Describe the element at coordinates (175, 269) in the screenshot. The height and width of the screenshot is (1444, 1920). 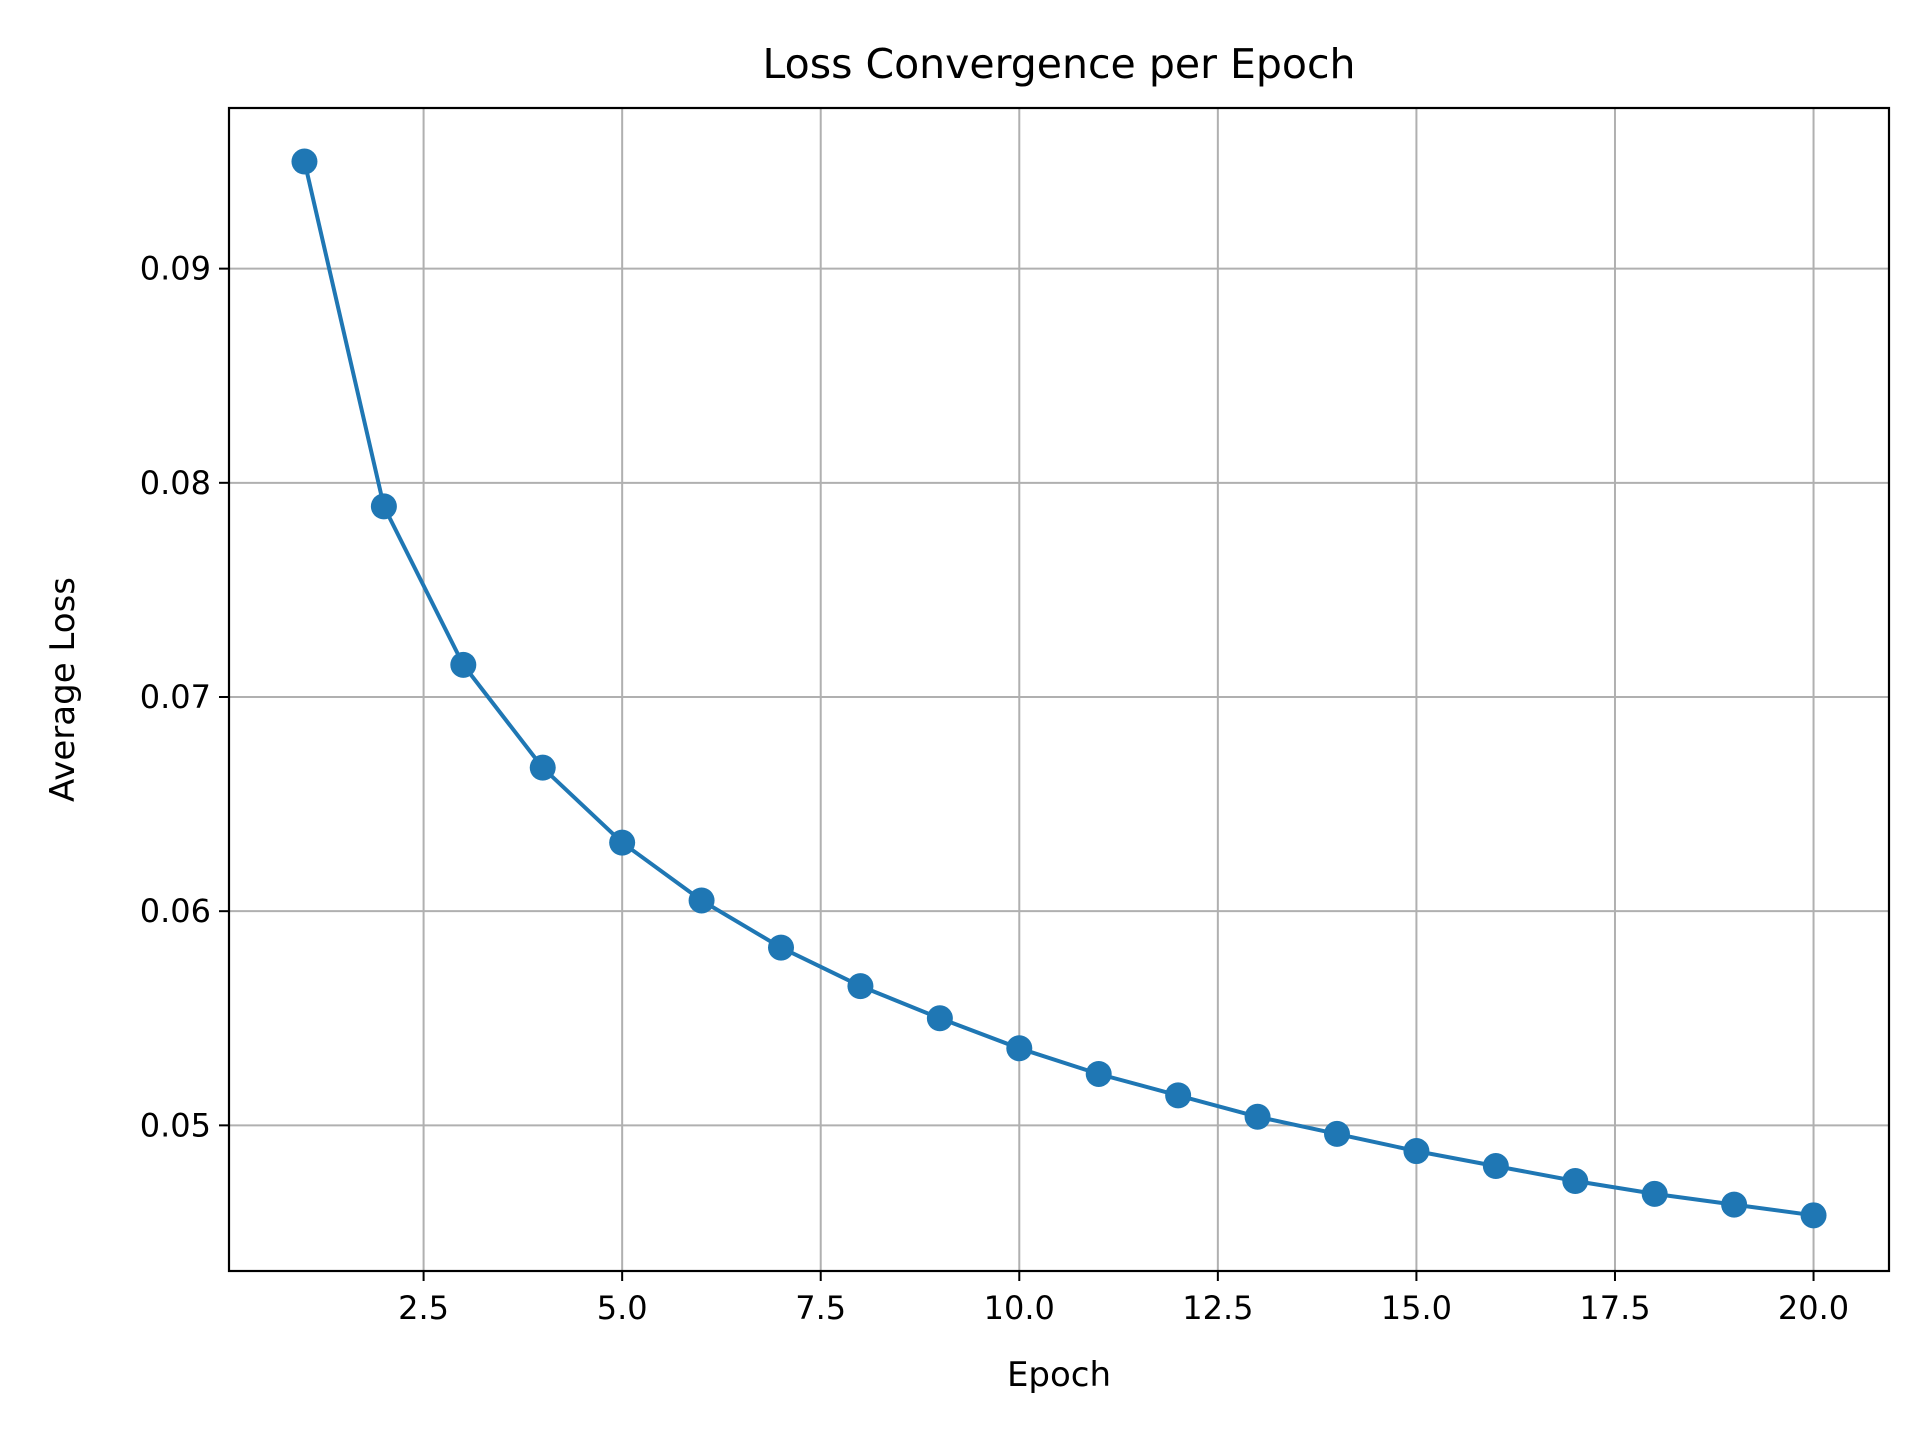
I see `y-tick-label: 0.09` at that location.